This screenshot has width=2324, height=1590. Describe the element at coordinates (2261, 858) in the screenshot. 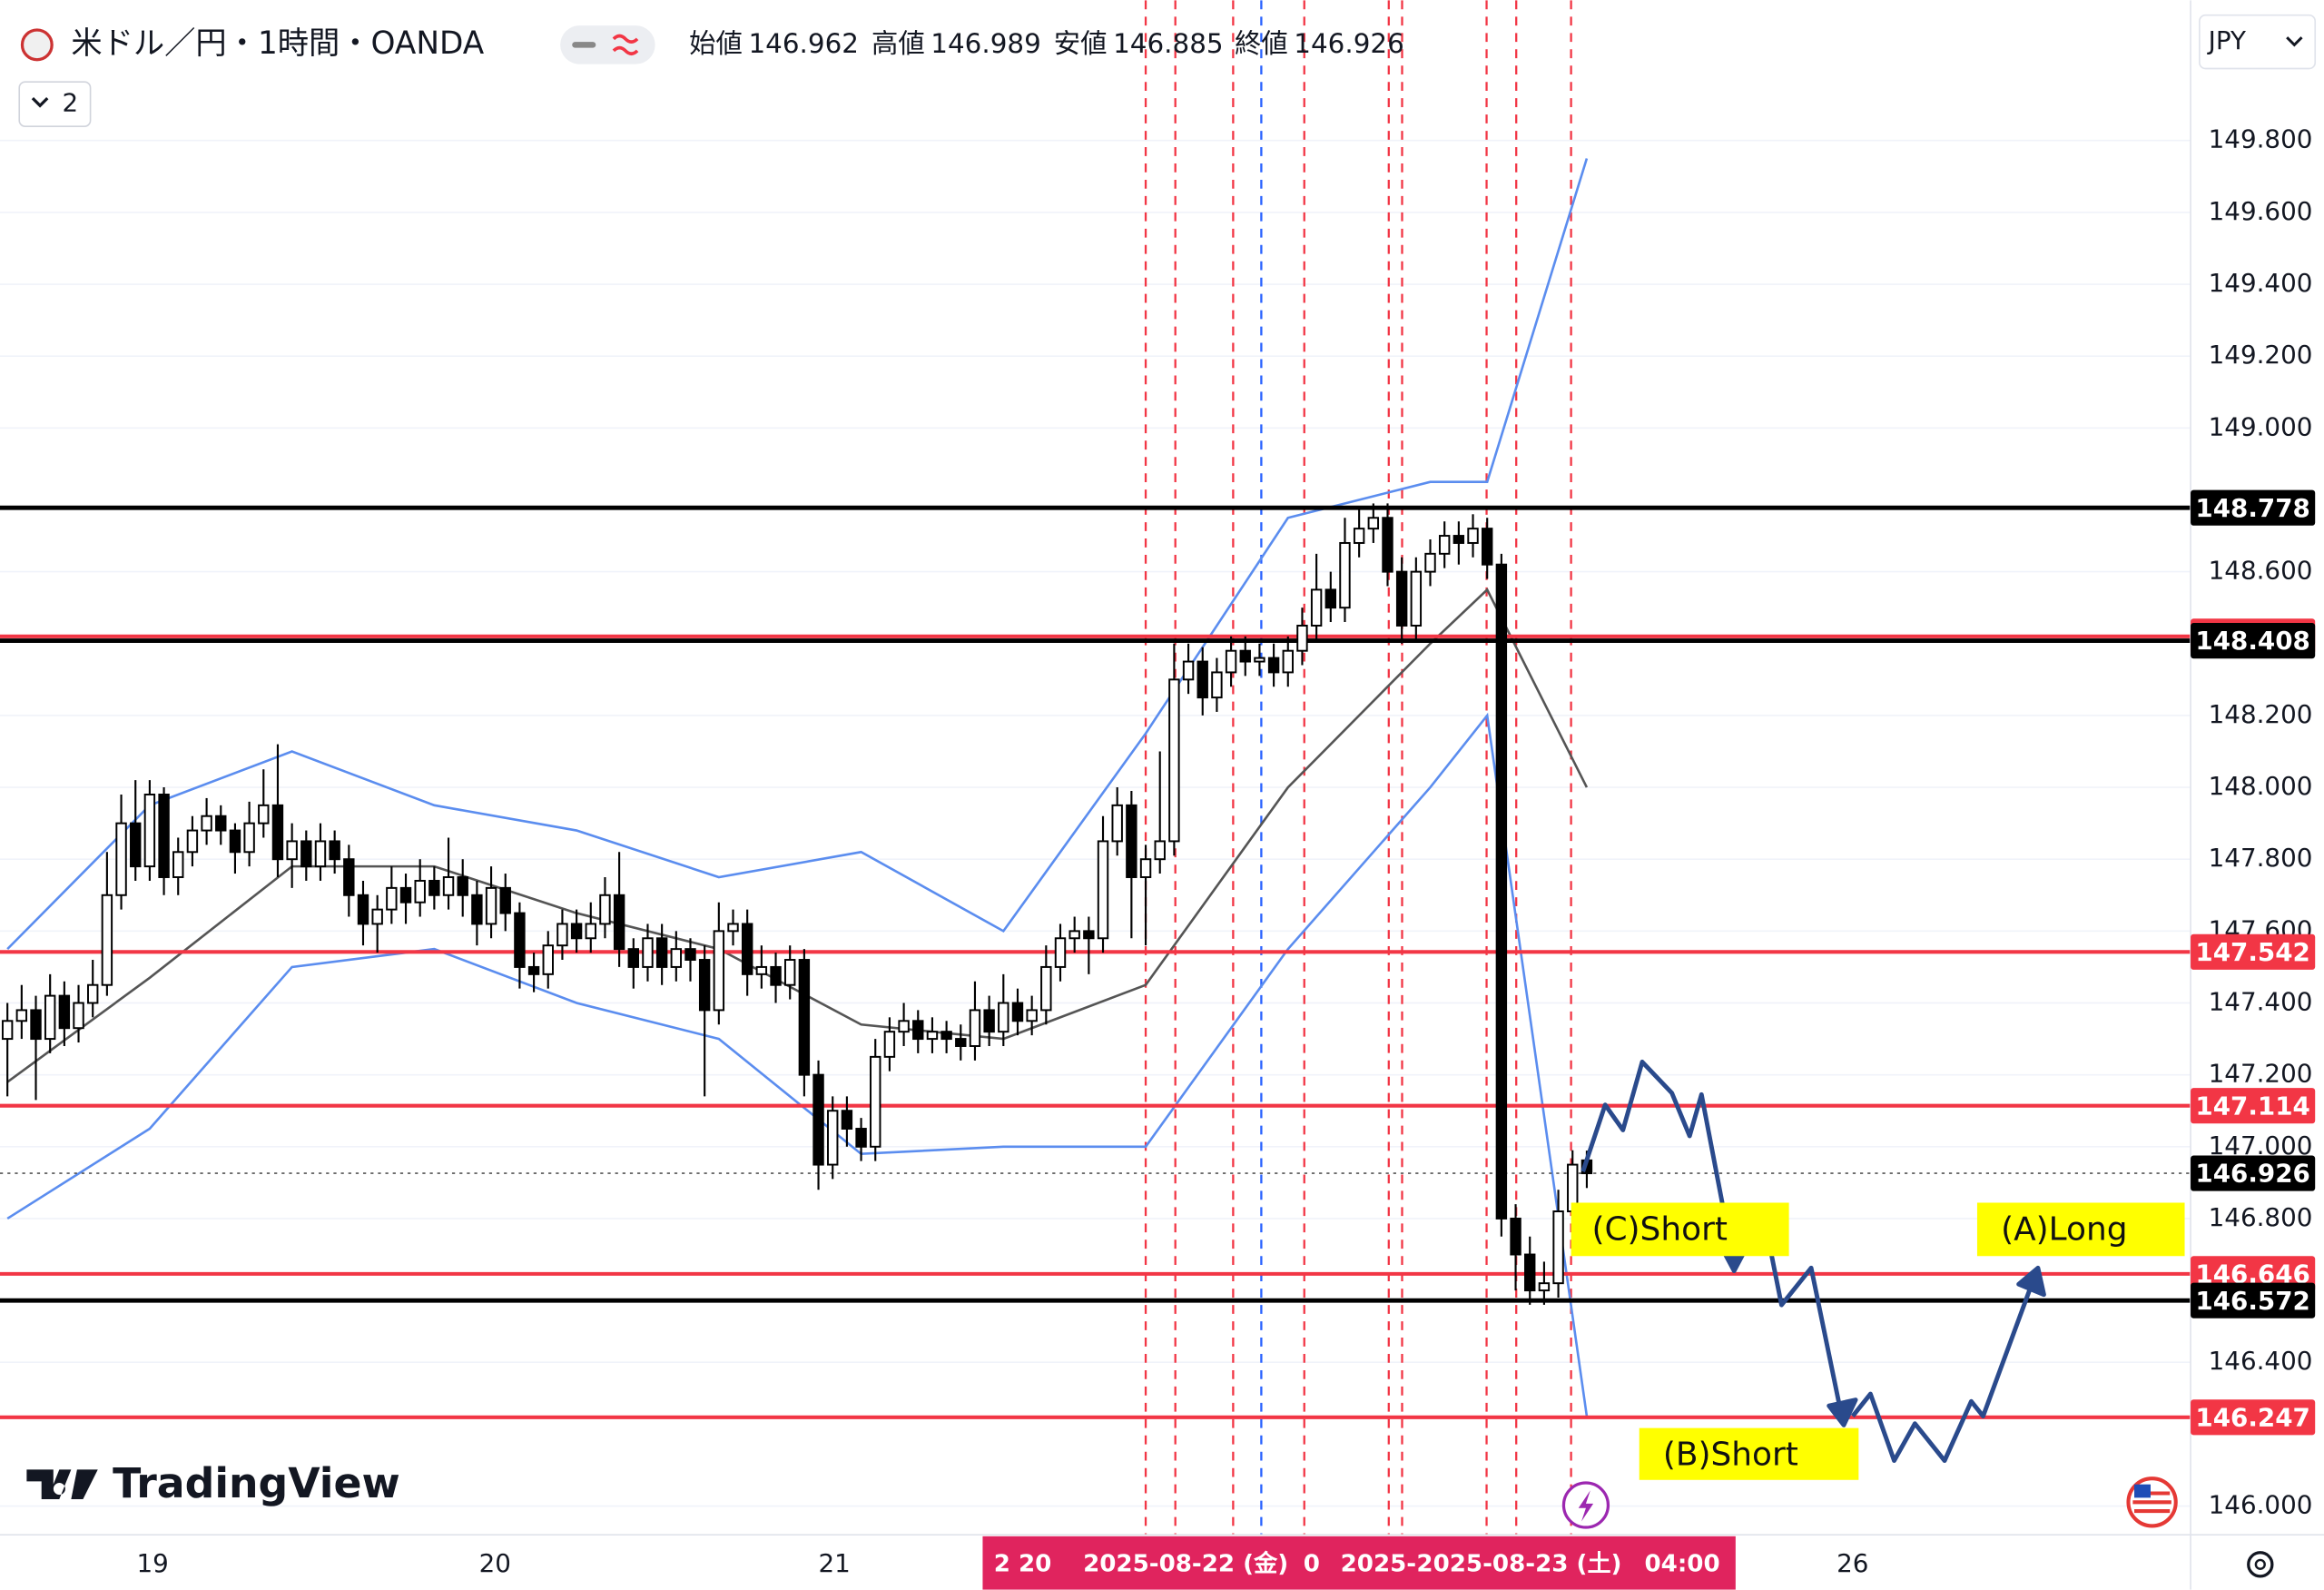

I see `y-tick-label: 147.800` at that location.